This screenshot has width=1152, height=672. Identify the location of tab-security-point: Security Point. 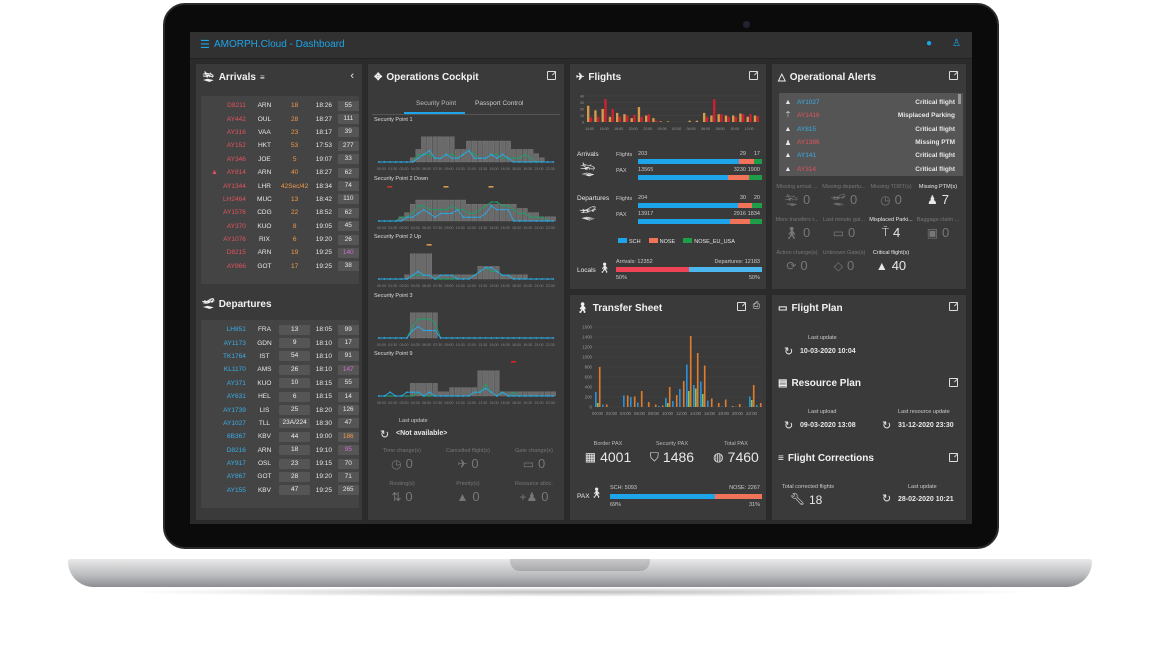
(436, 103).